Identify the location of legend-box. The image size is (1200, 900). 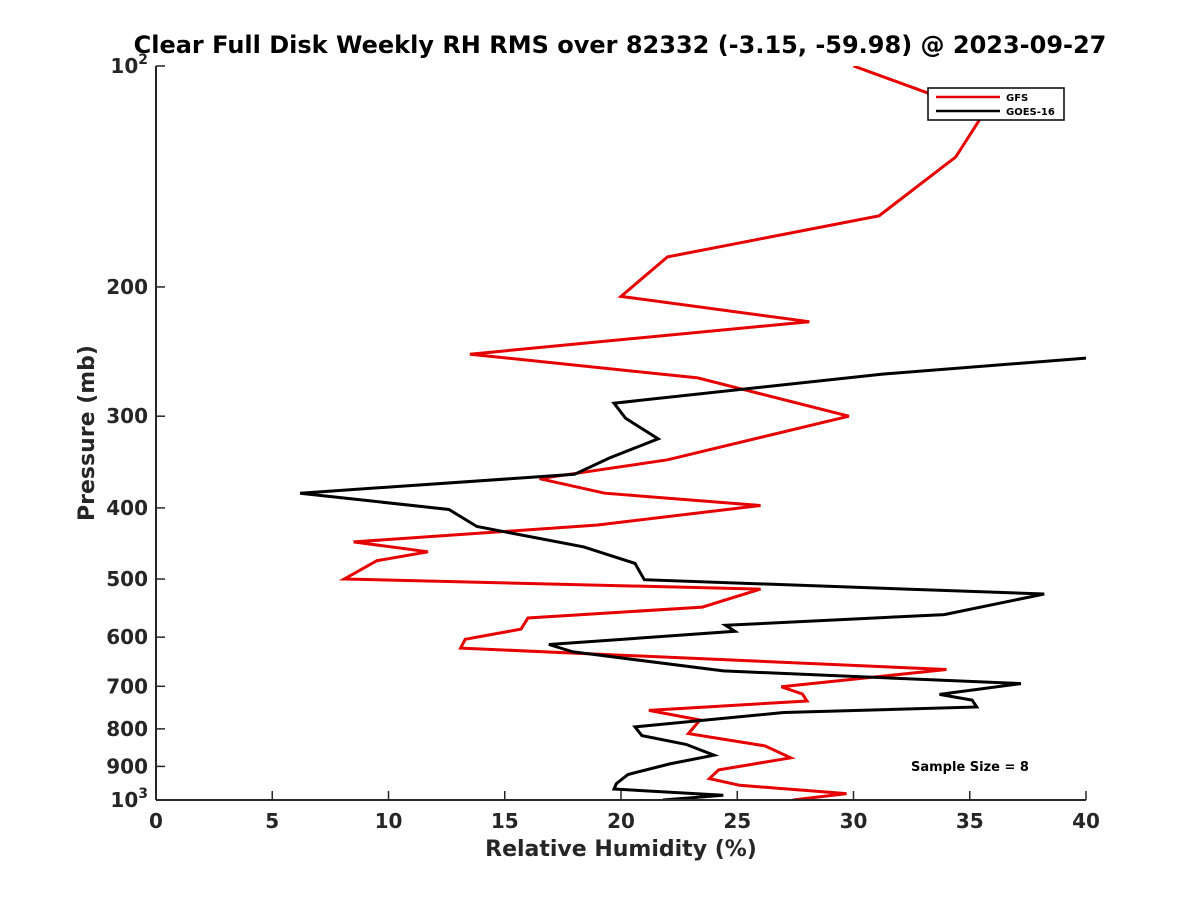
(996, 104).